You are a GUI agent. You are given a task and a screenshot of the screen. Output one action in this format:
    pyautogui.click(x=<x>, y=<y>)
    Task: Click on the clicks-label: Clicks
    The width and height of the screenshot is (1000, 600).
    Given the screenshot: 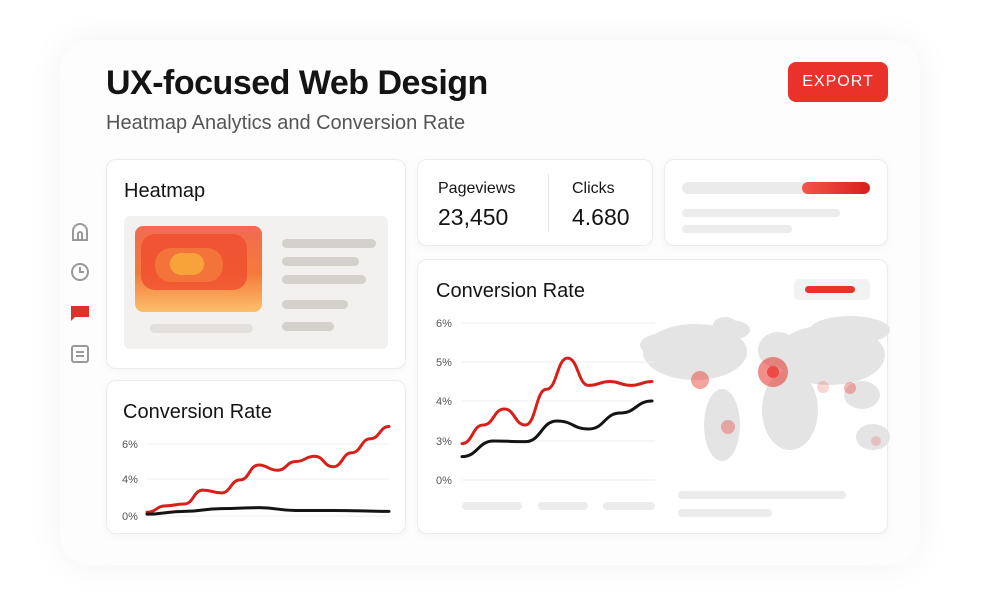 What is the action you would take?
    pyautogui.click(x=593, y=188)
    